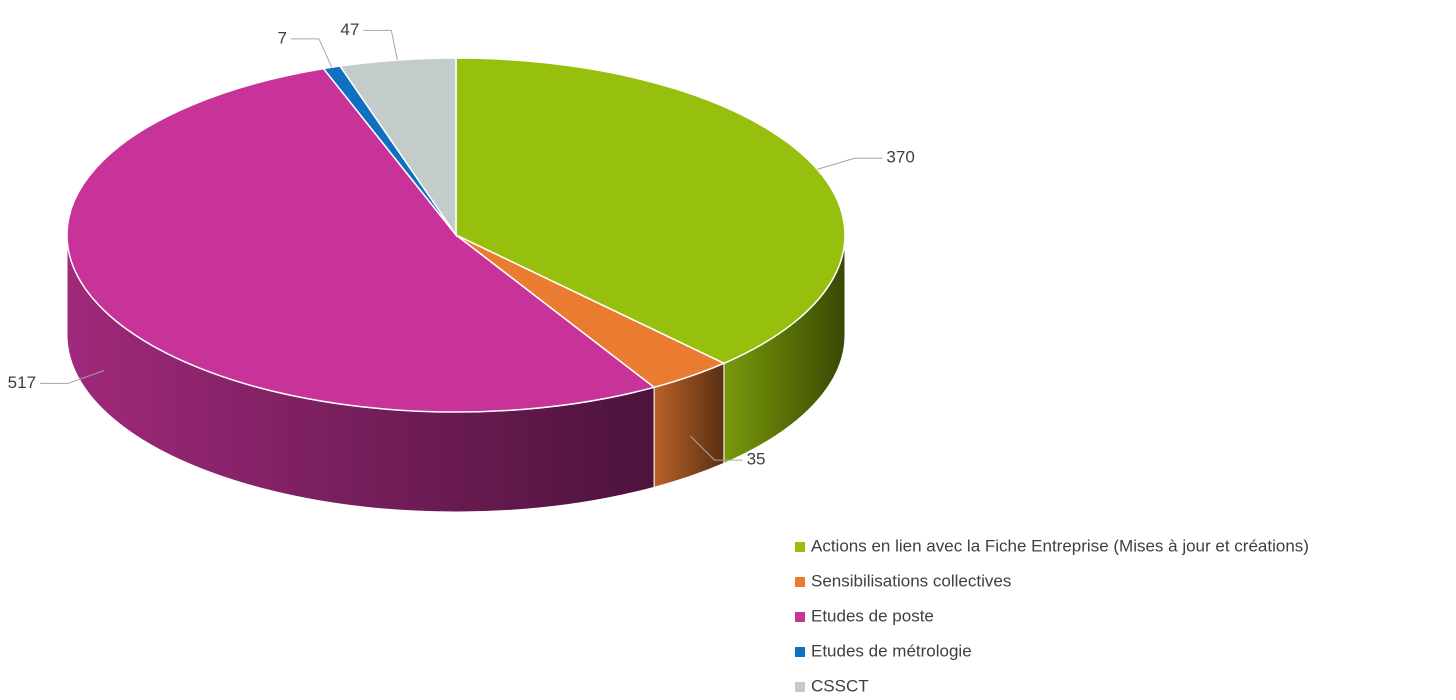 The width and height of the screenshot is (1456, 700). What do you see at coordinates (349, 29) in the screenshot?
I see `data-label: 47` at bounding box center [349, 29].